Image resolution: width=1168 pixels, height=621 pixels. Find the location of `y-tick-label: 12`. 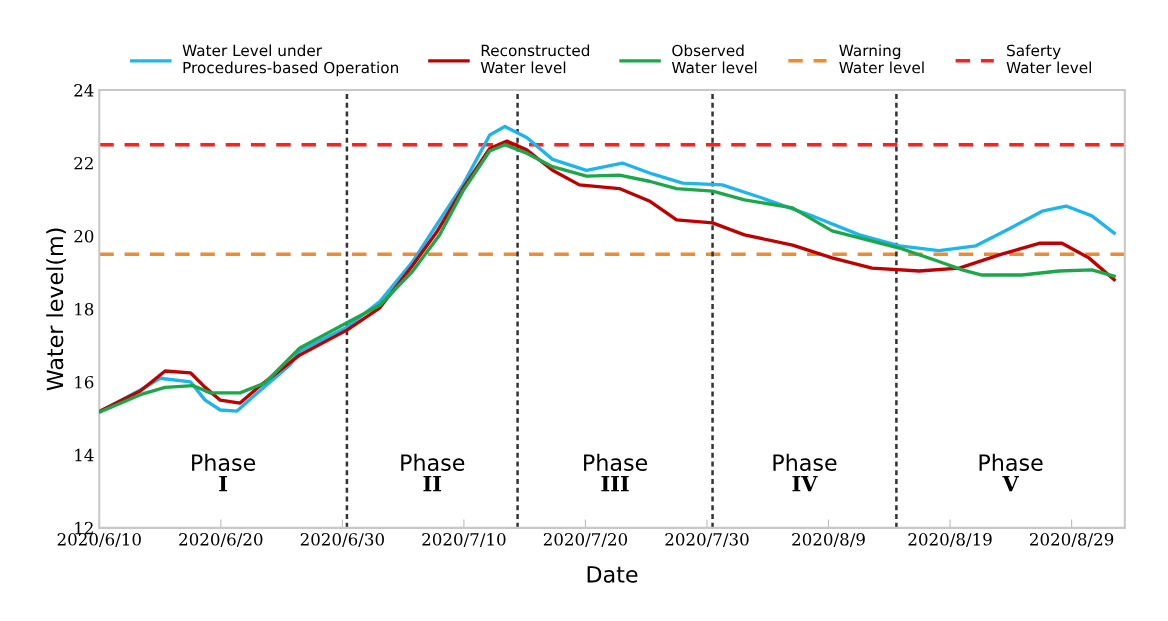

y-tick-label: 12 is located at coordinates (84, 528).